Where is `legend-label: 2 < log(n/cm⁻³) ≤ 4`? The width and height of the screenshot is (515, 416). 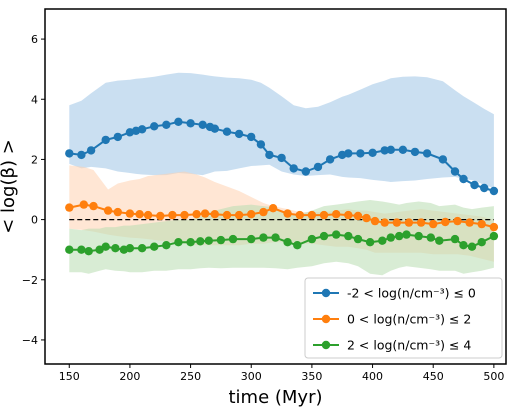 legend-label: 2 < log(n/cm⁻³) ≤ 4 is located at coordinates (409, 345).